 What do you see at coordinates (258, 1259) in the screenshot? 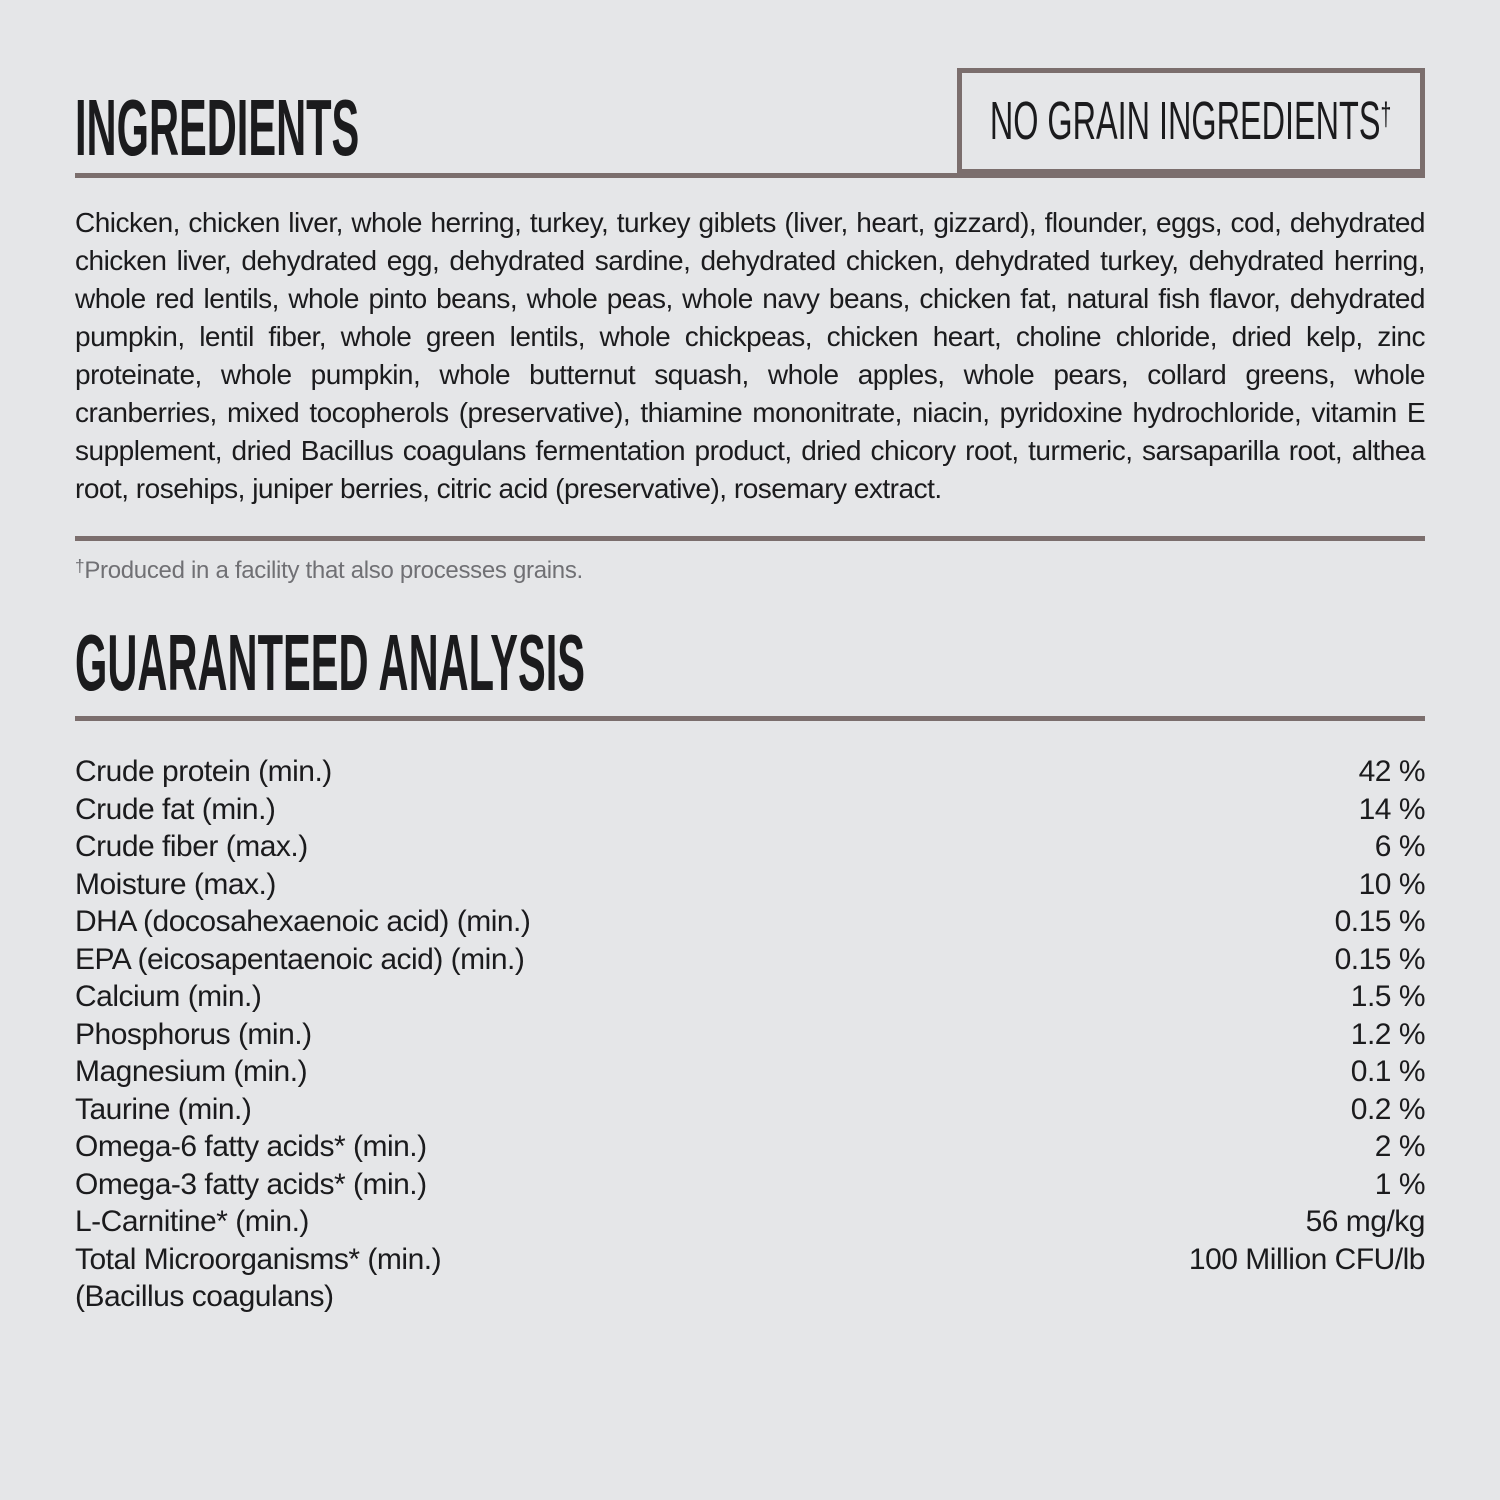
I see `analysis-label: Total Microorganisms* (min.)` at bounding box center [258, 1259].